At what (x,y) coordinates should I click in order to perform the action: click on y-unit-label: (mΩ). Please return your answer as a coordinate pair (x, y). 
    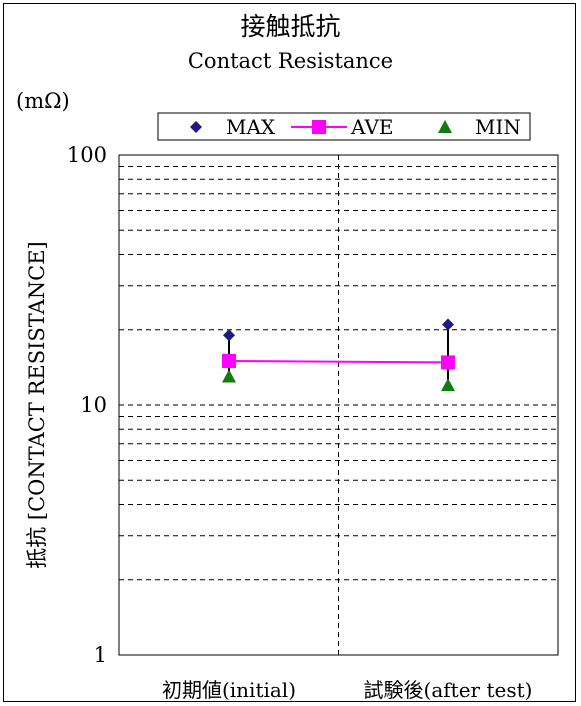
    Looking at the image, I should click on (43, 101).